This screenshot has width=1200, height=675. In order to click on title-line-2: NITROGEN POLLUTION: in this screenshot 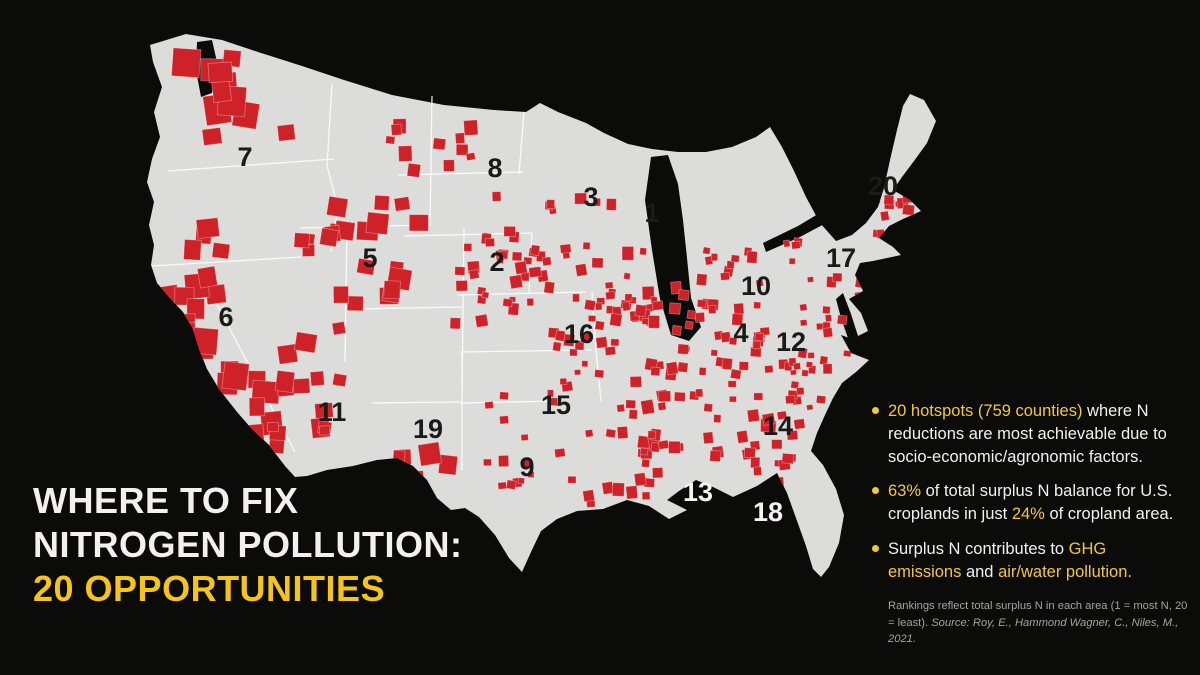, I will do `click(248, 544)`.